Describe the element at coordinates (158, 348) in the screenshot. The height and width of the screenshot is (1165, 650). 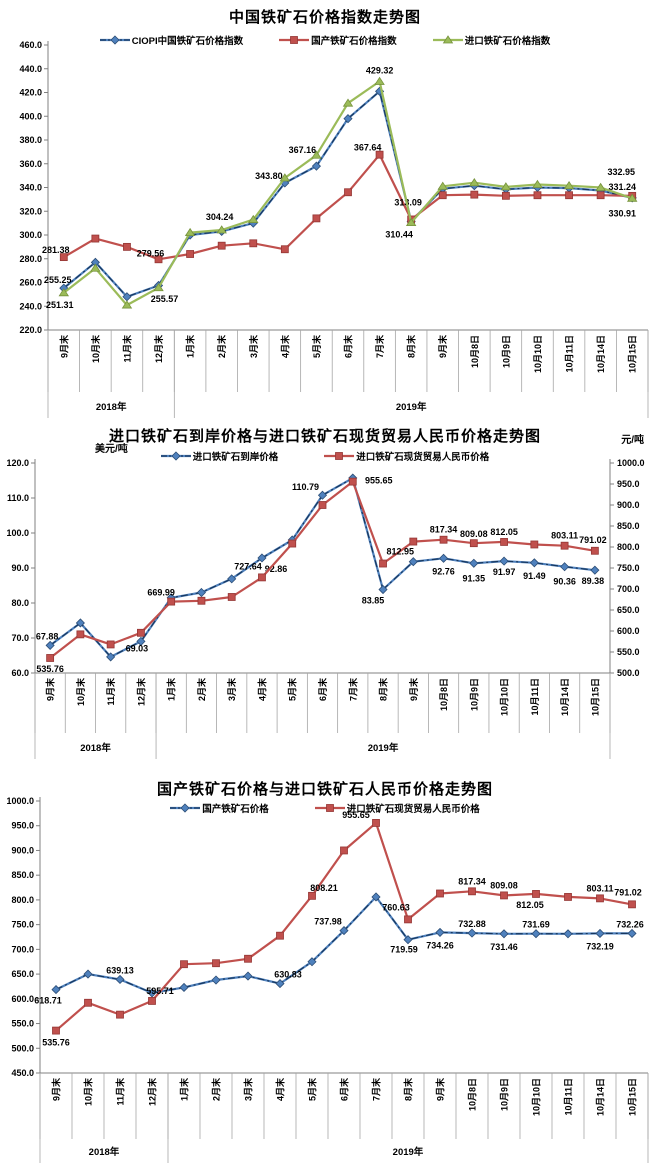
I see `category-label: 12月末` at that location.